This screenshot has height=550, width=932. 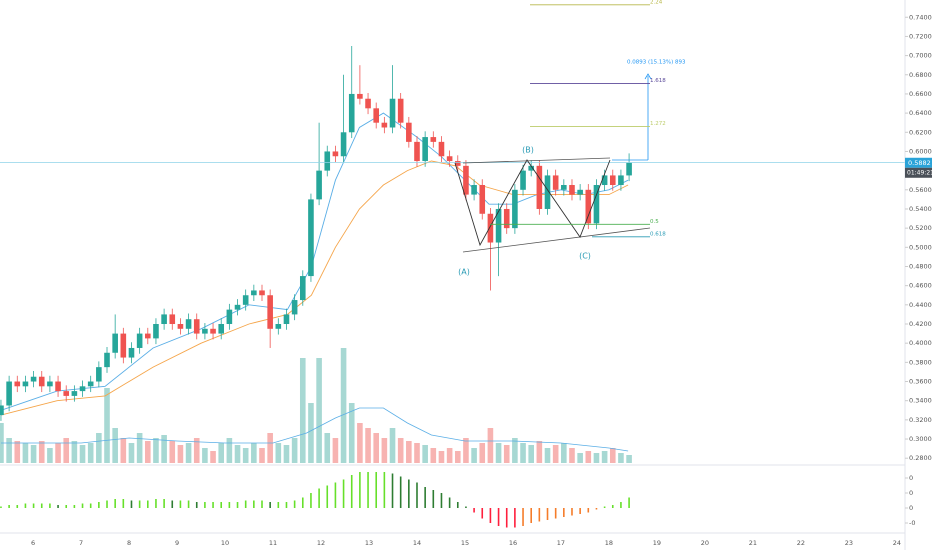 I want to click on y-tick-label: 0.7000, so click(x=920, y=56).